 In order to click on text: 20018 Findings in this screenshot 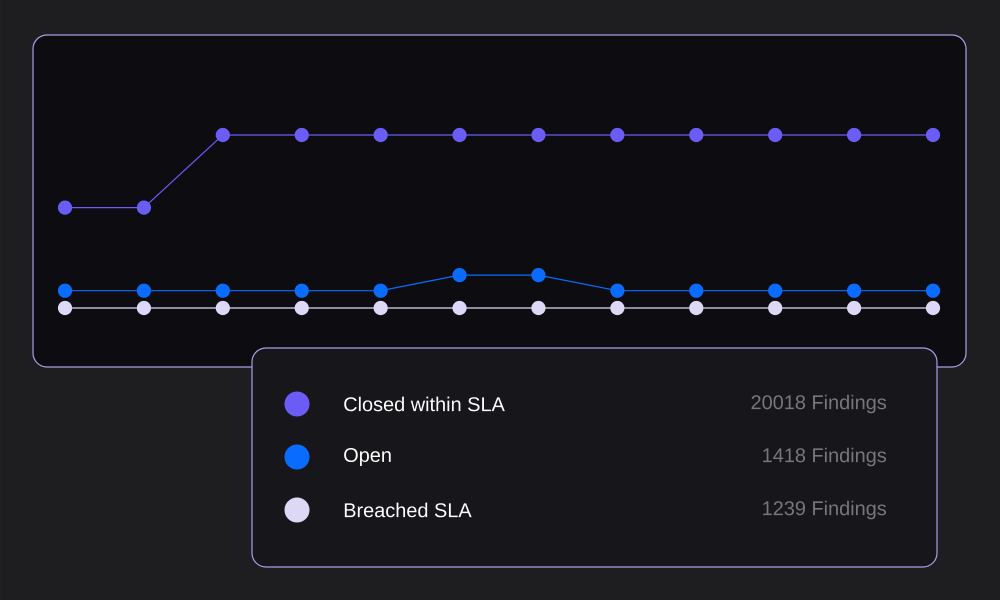, I will do `click(819, 404)`.